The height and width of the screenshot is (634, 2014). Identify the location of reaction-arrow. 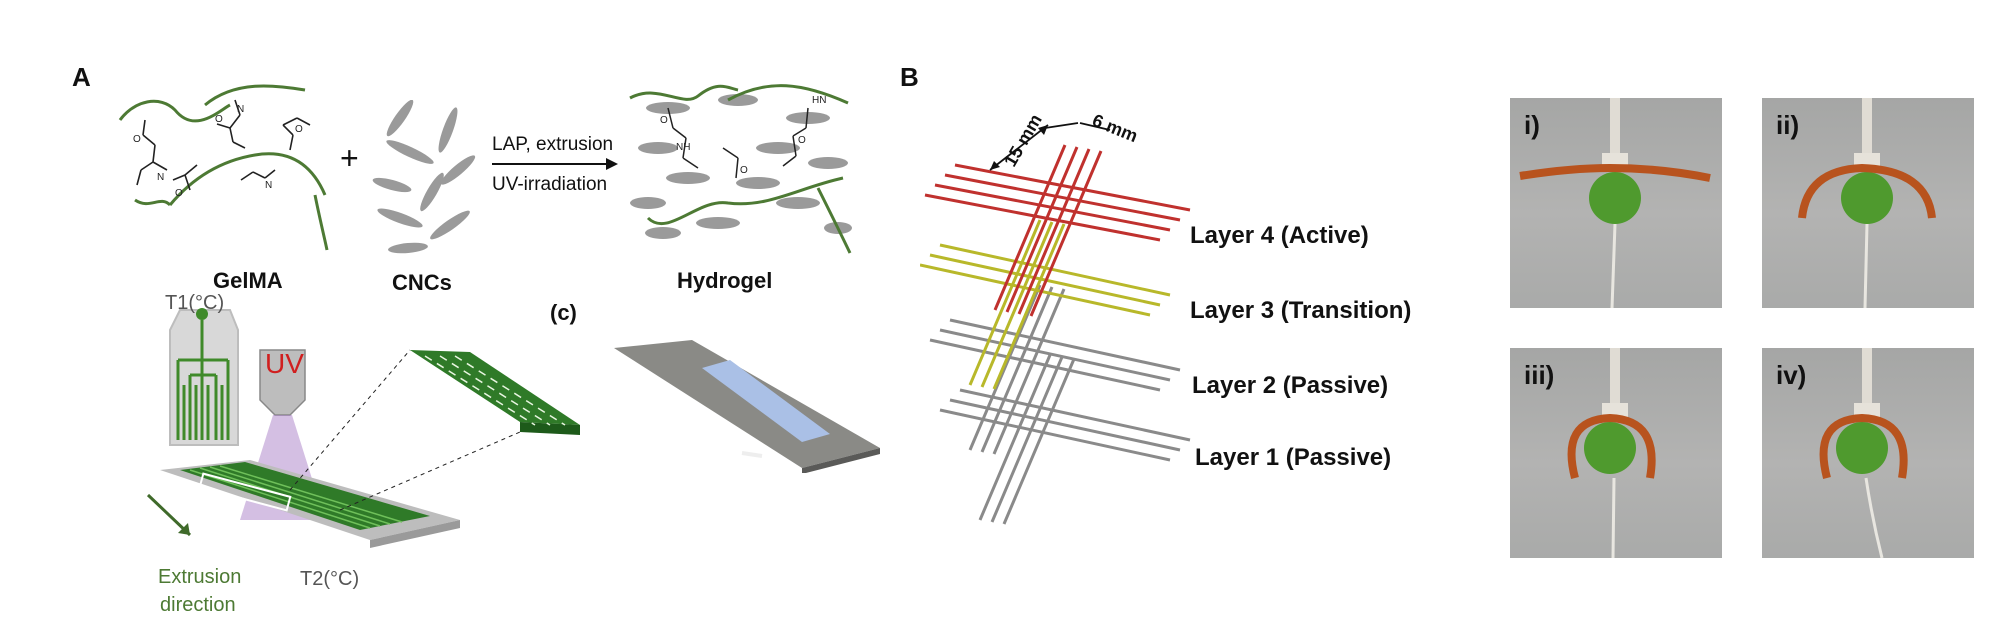
(555, 164).